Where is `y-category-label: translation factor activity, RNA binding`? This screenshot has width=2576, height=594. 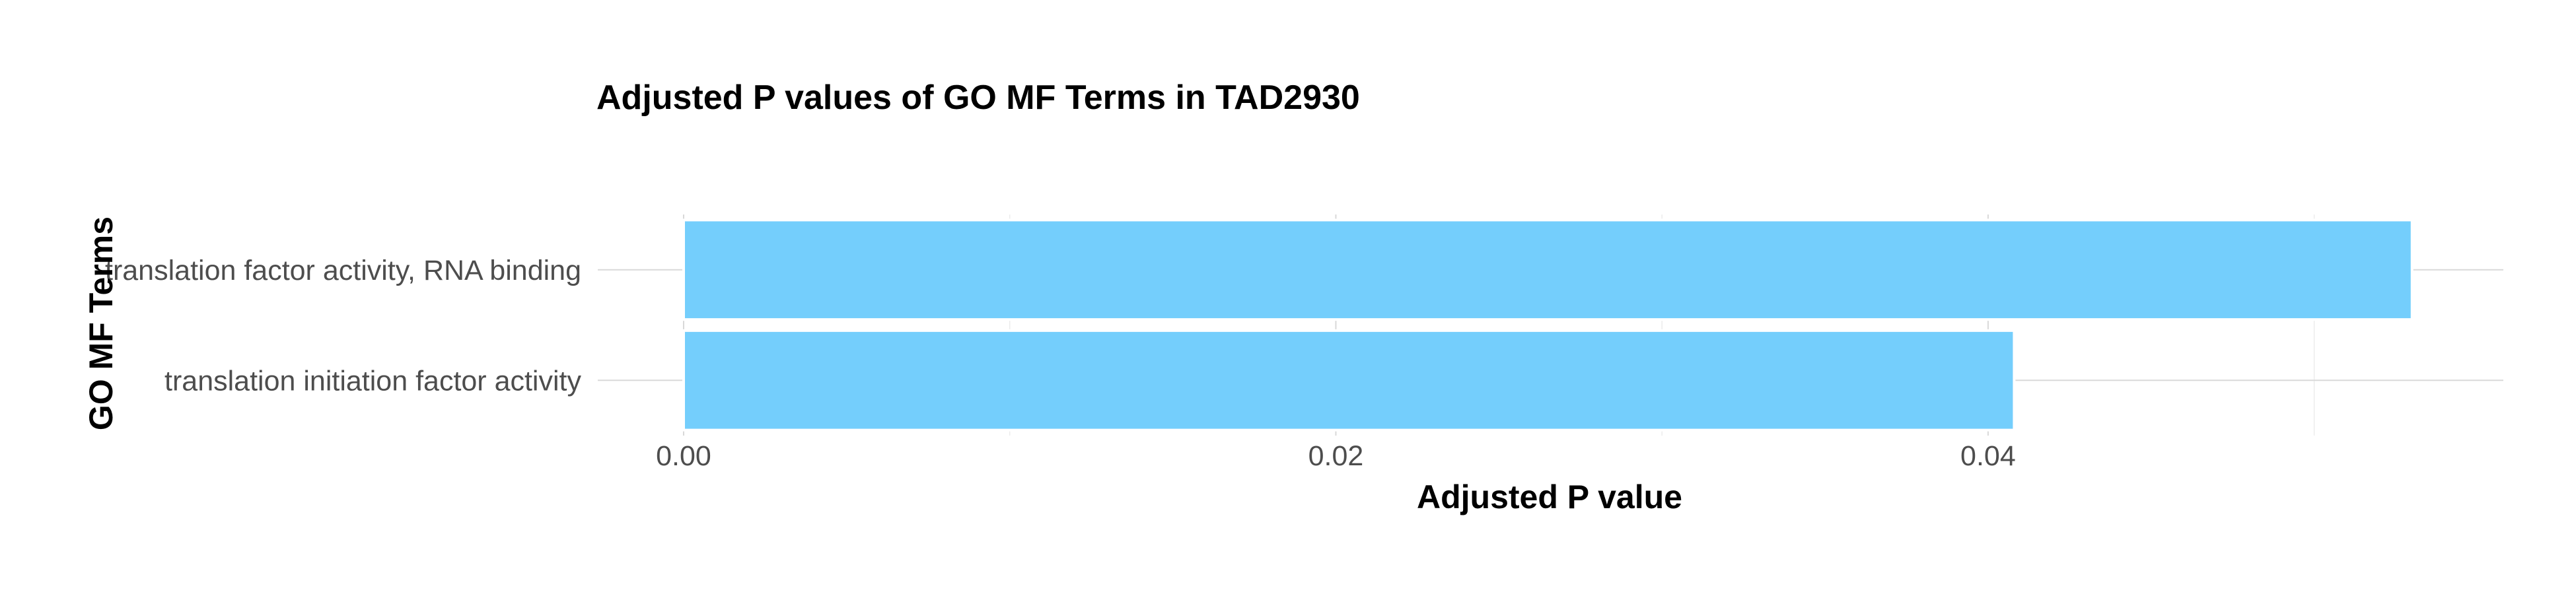 y-category-label: translation factor activity, RNA binding is located at coordinates (343, 271).